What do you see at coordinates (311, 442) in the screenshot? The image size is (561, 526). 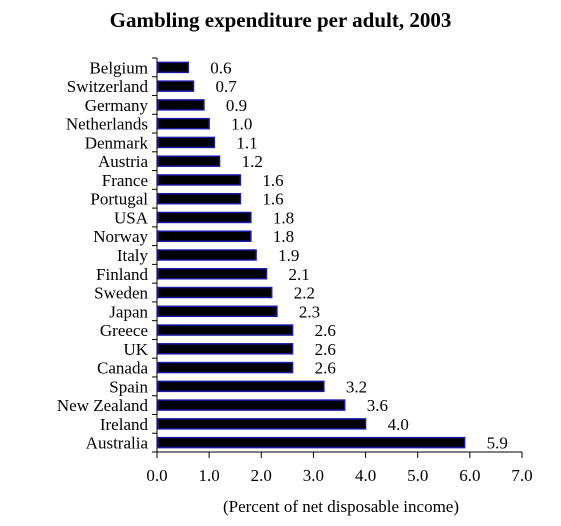 I see `bar-australia` at bounding box center [311, 442].